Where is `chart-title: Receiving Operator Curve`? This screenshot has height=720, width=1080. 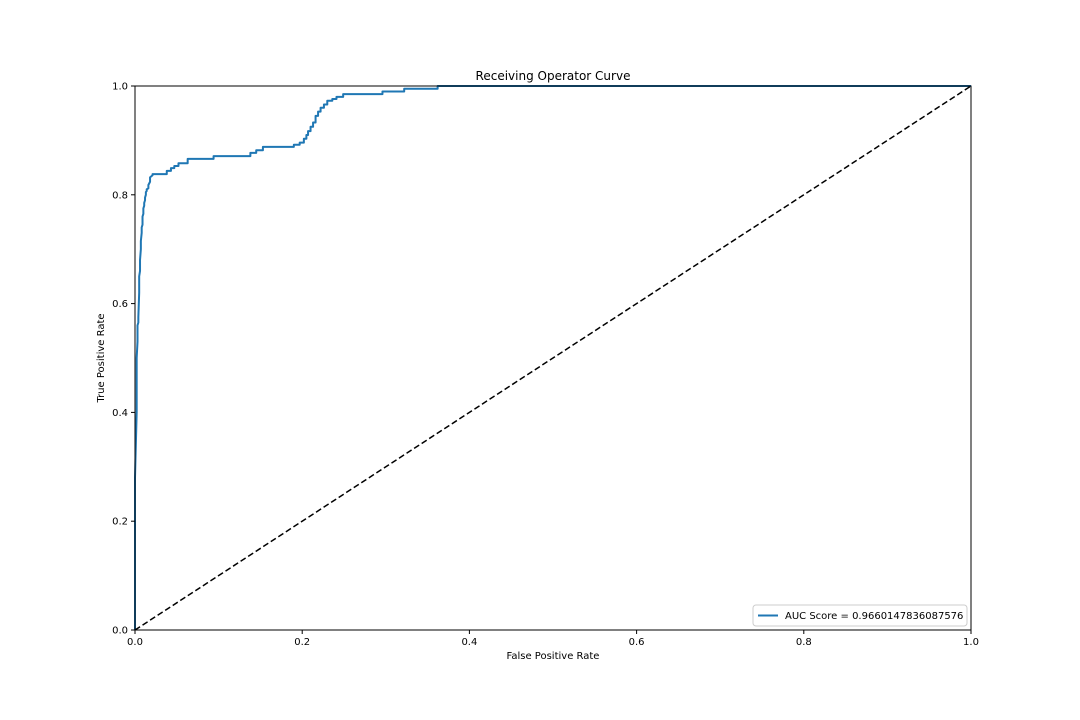
chart-title: Receiving Operator Curve is located at coordinates (553, 76).